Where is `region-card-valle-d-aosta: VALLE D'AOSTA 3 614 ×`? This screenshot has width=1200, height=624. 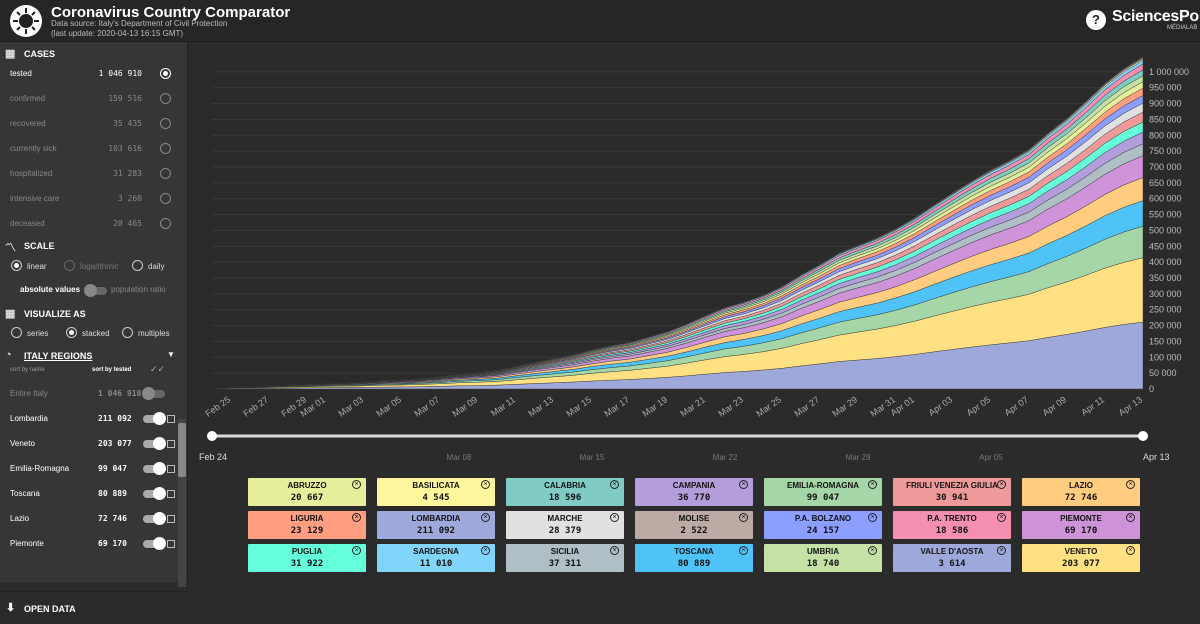 region-card-valle-d-aosta: VALLE D'AOSTA 3 614 × is located at coordinates (952, 558).